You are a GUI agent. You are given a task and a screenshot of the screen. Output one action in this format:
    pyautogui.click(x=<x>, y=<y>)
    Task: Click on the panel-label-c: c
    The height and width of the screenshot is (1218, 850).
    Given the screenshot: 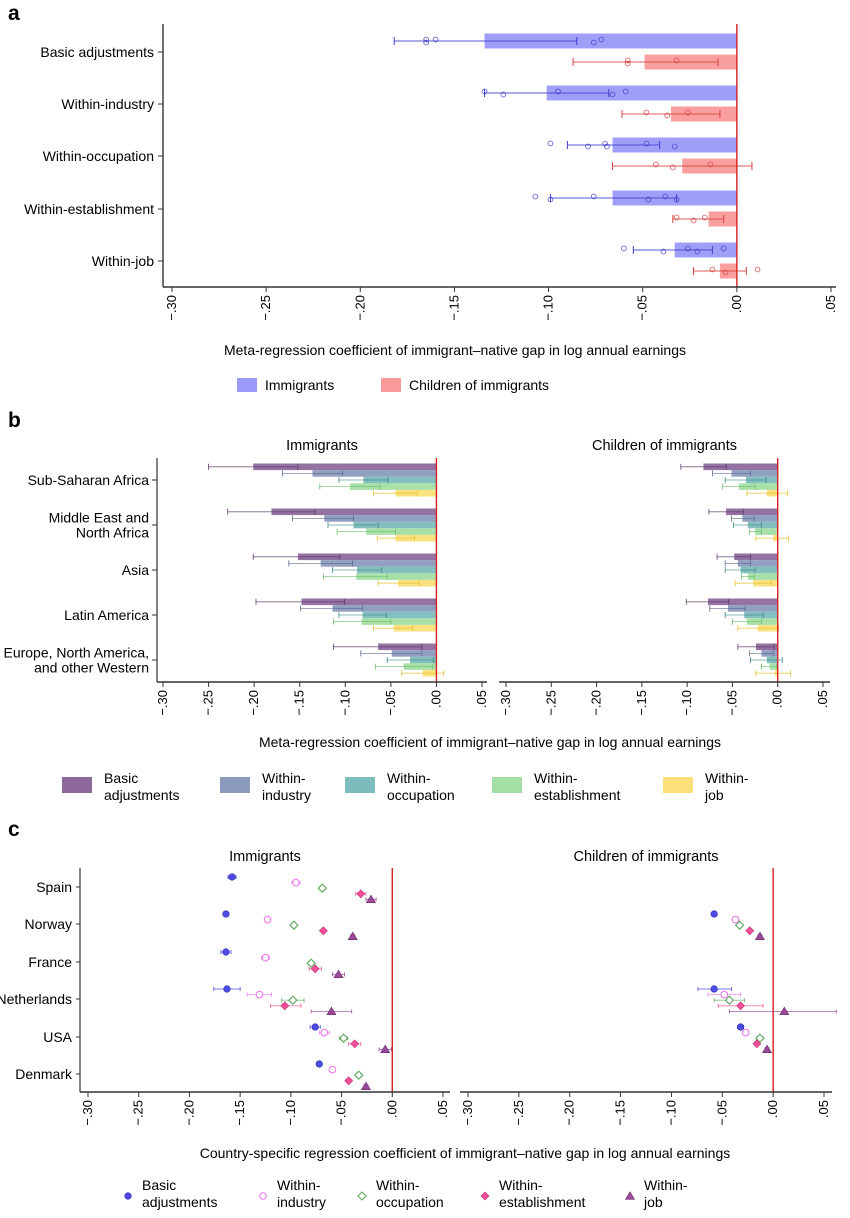 What is the action you would take?
    pyautogui.click(x=14, y=829)
    